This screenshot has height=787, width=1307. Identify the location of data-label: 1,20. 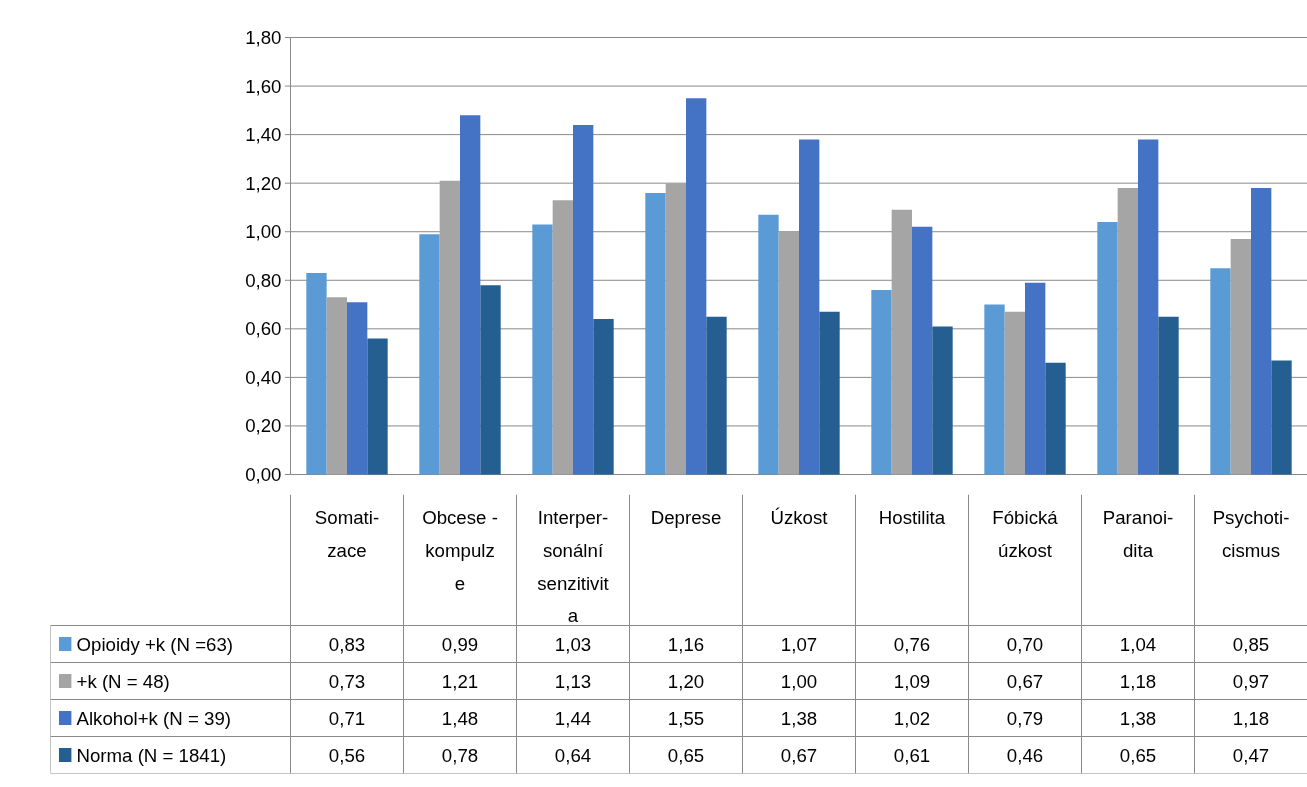
(686, 681).